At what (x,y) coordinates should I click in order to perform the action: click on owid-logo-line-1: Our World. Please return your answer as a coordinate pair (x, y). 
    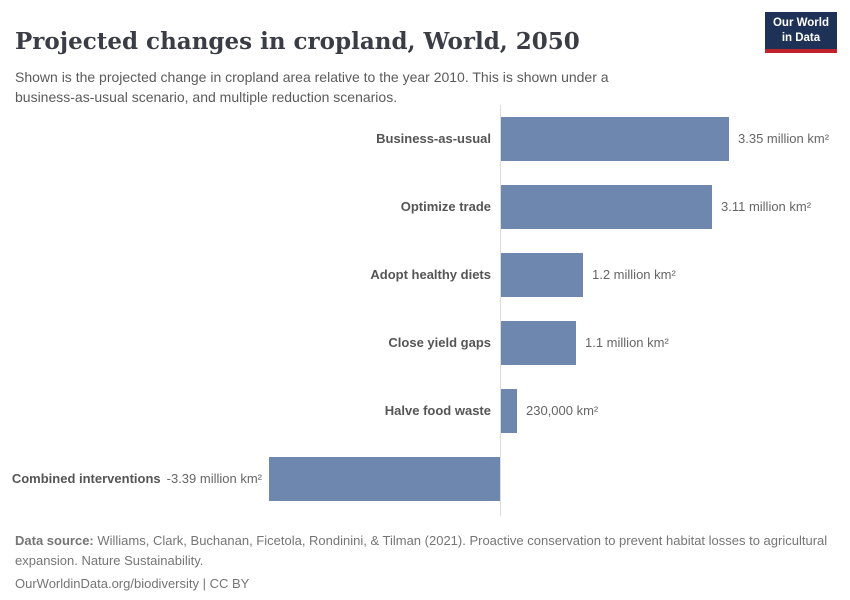
    Looking at the image, I should click on (800, 23).